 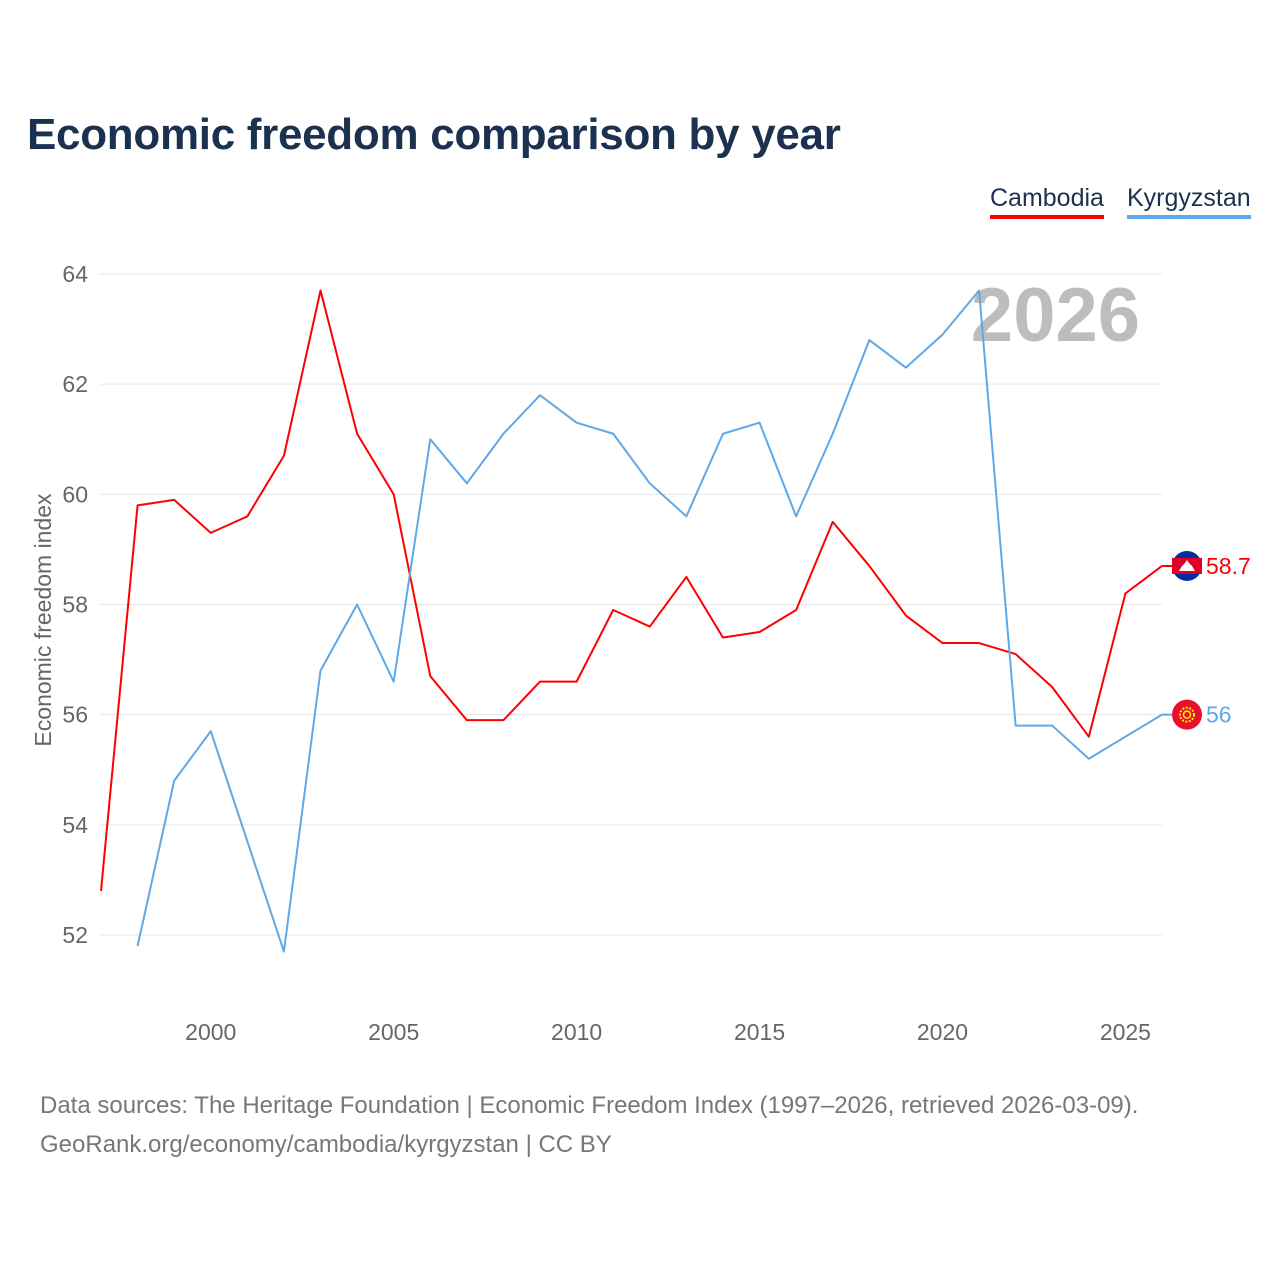 What do you see at coordinates (75, 825) in the screenshot?
I see `y-tick-label: 54` at bounding box center [75, 825].